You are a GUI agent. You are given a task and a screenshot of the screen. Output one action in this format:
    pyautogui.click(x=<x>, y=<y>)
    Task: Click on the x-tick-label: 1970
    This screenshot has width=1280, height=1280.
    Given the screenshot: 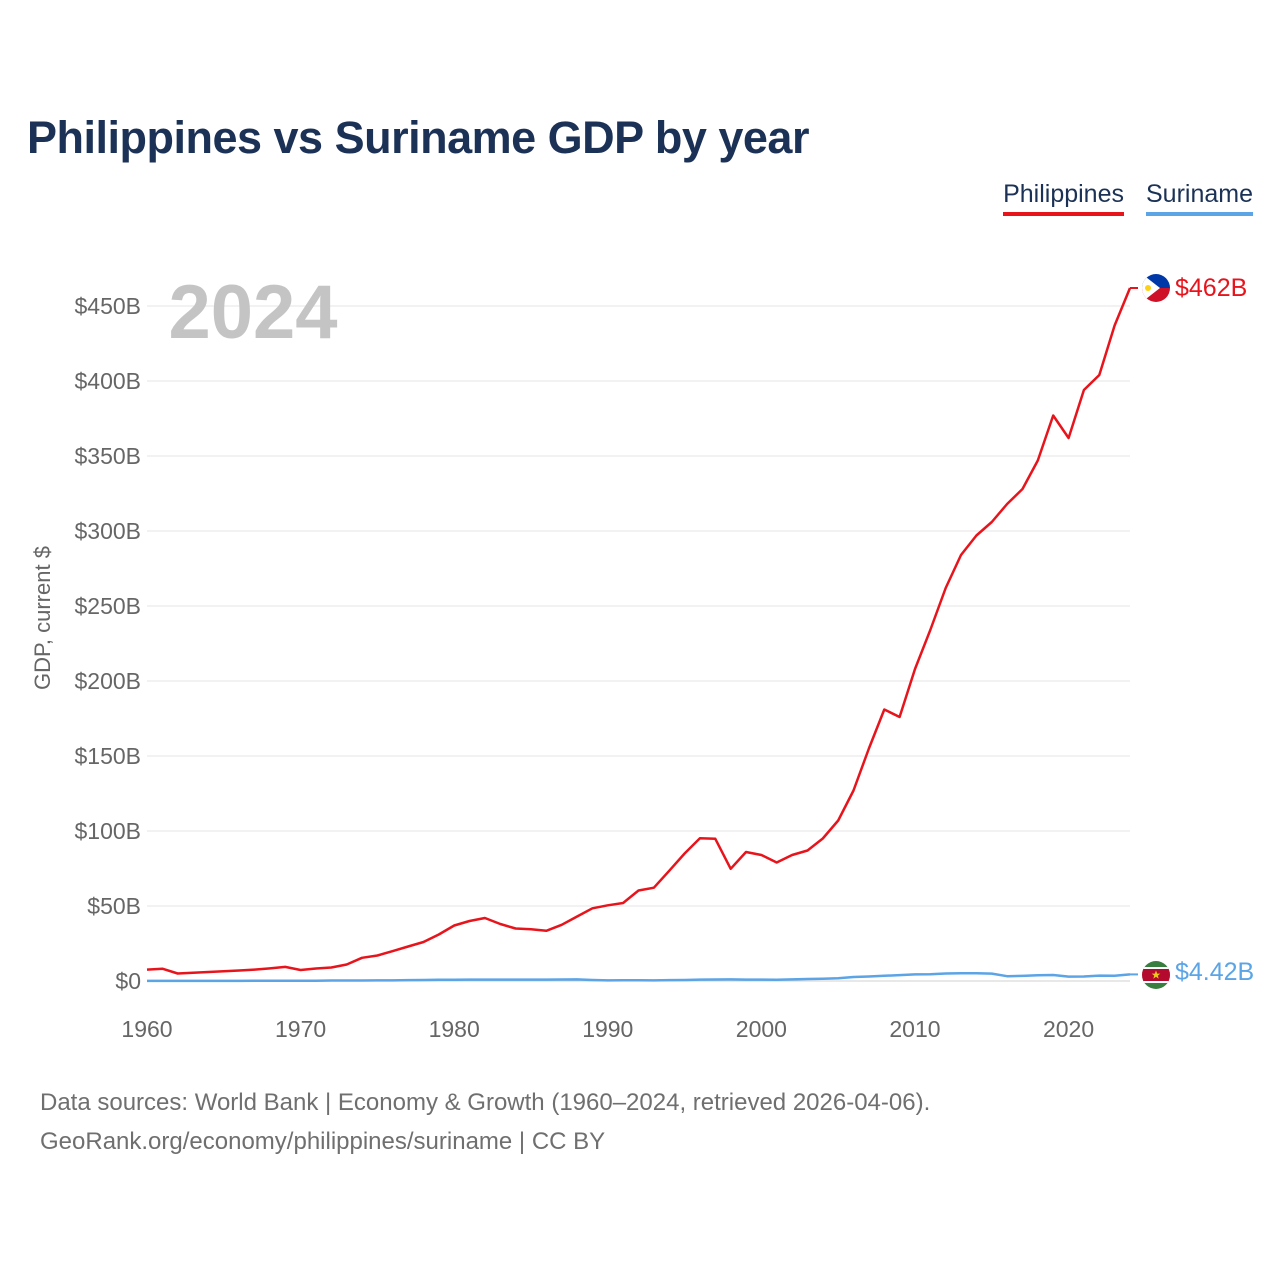 What is the action you would take?
    pyautogui.click(x=300, y=1029)
    